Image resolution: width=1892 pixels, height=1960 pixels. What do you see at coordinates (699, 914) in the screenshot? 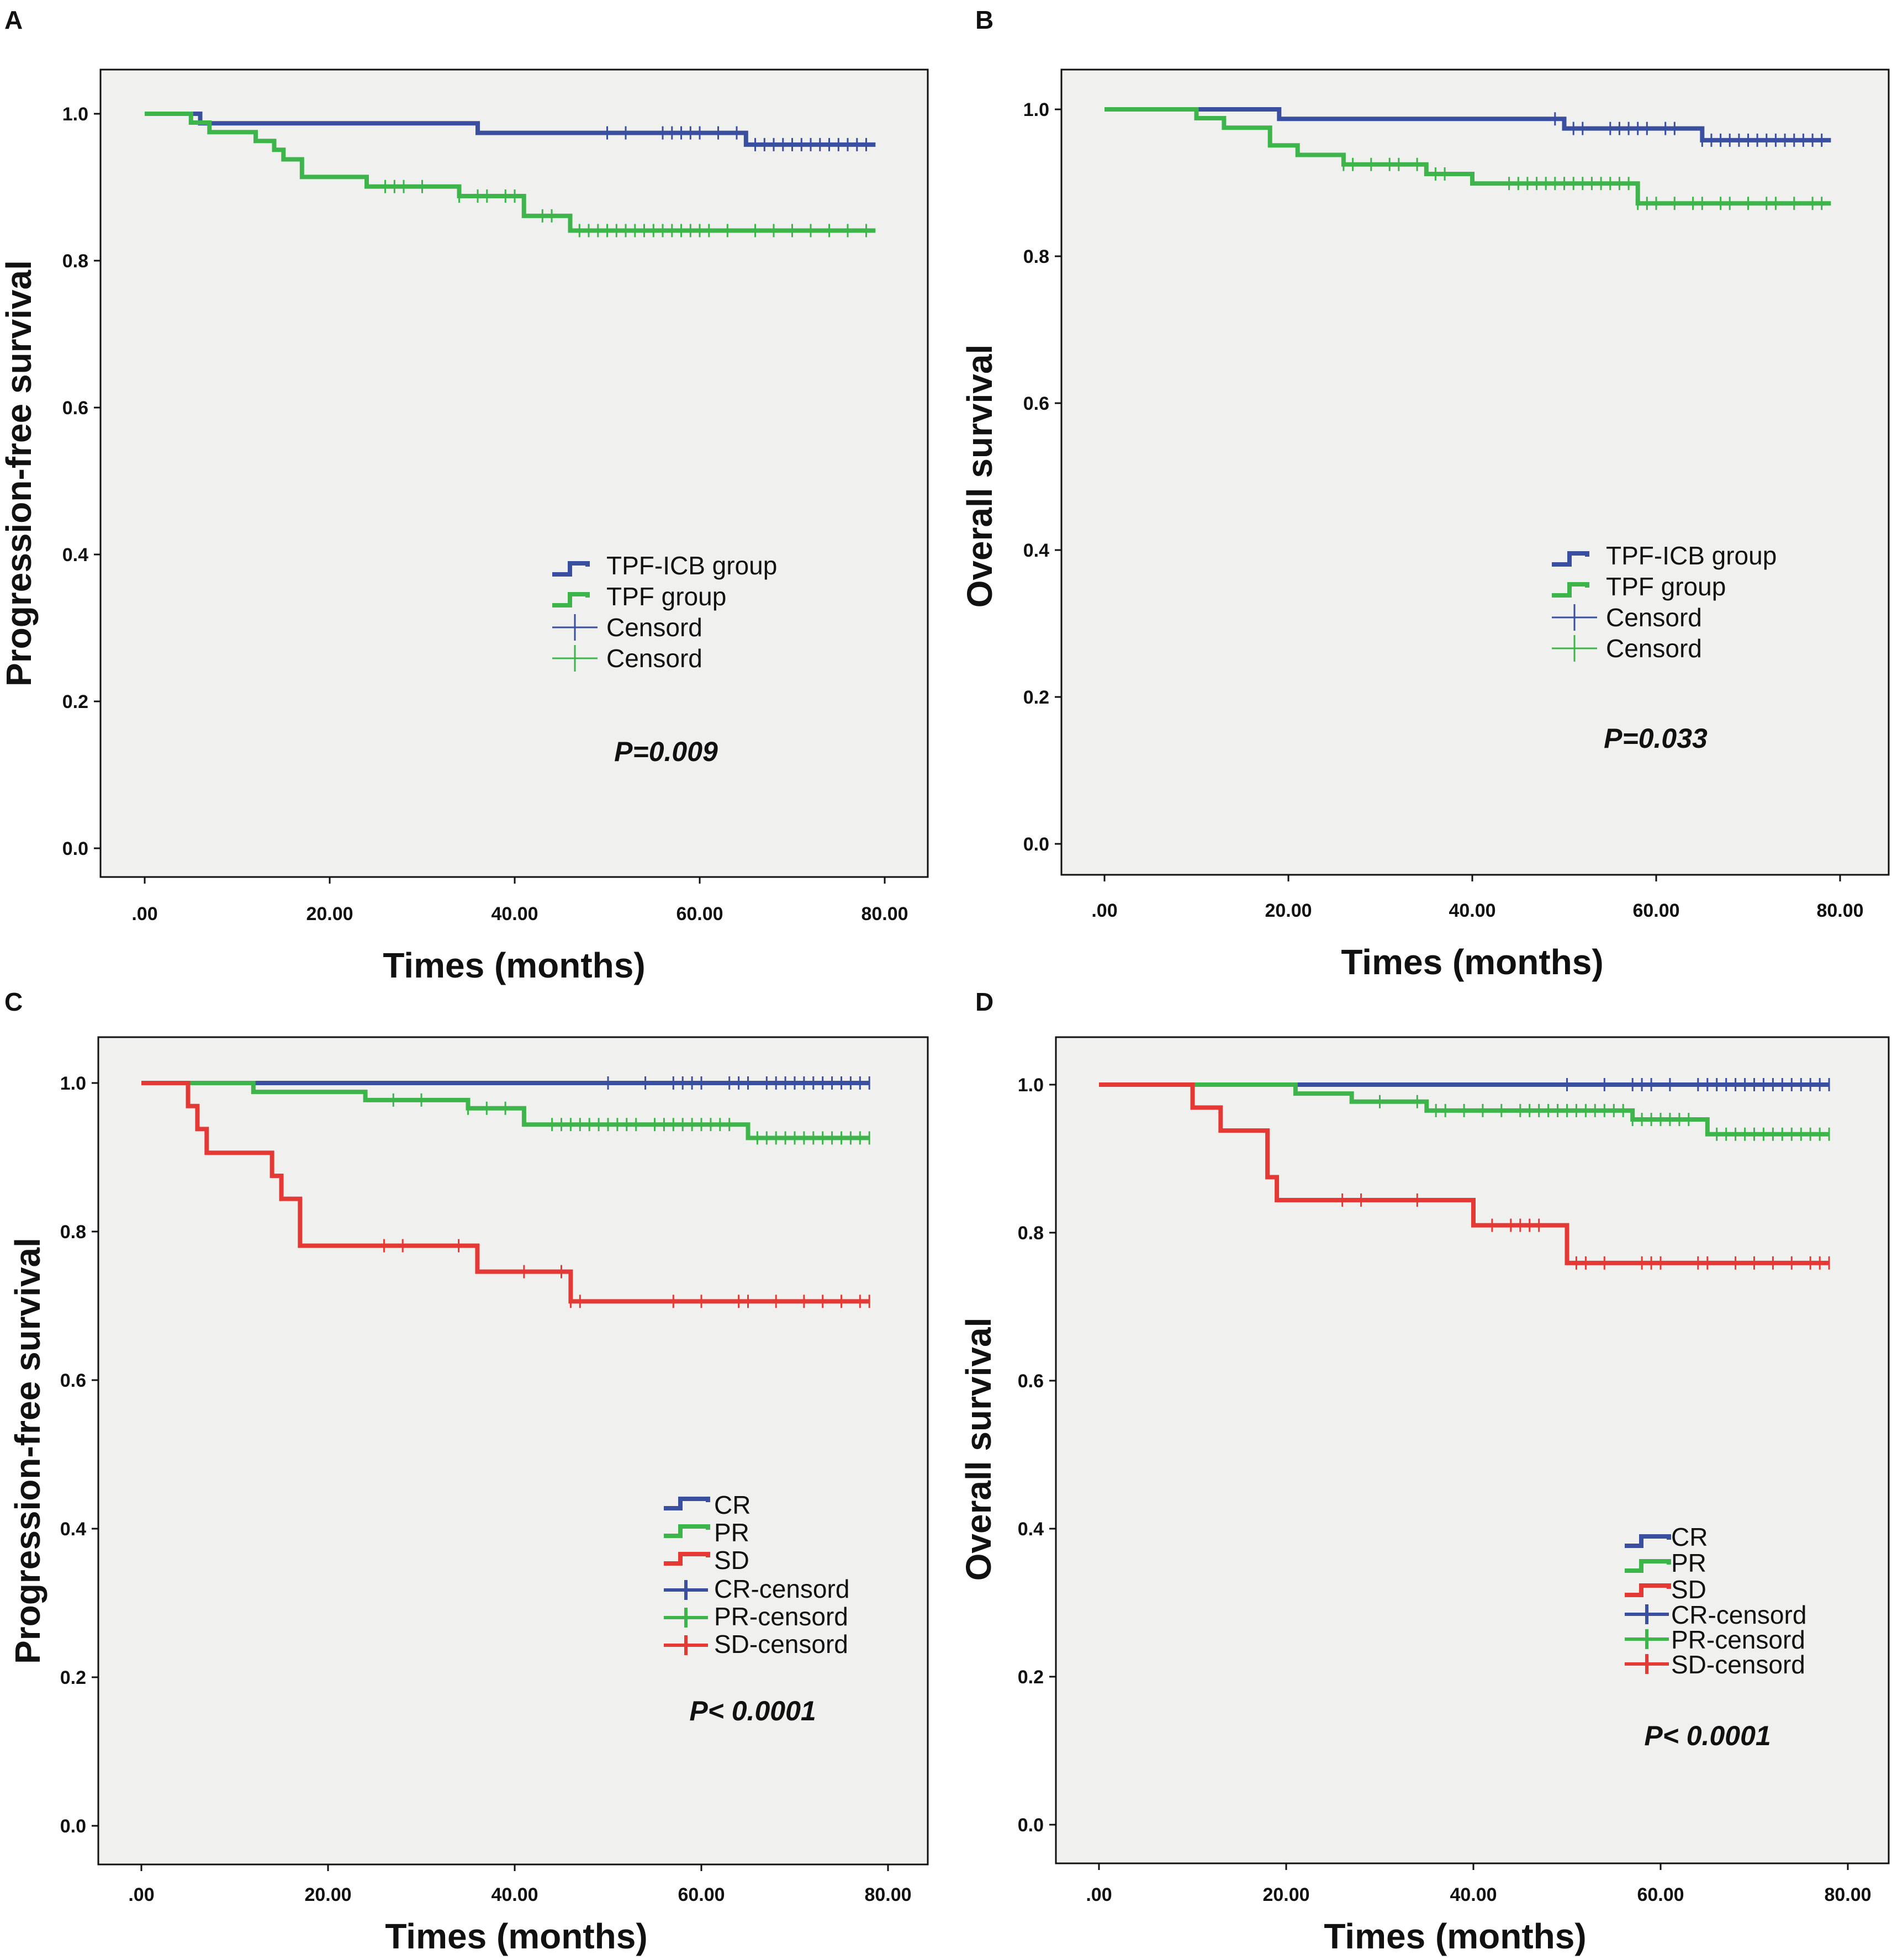
I see `x-tick-label: 60.00` at bounding box center [699, 914].